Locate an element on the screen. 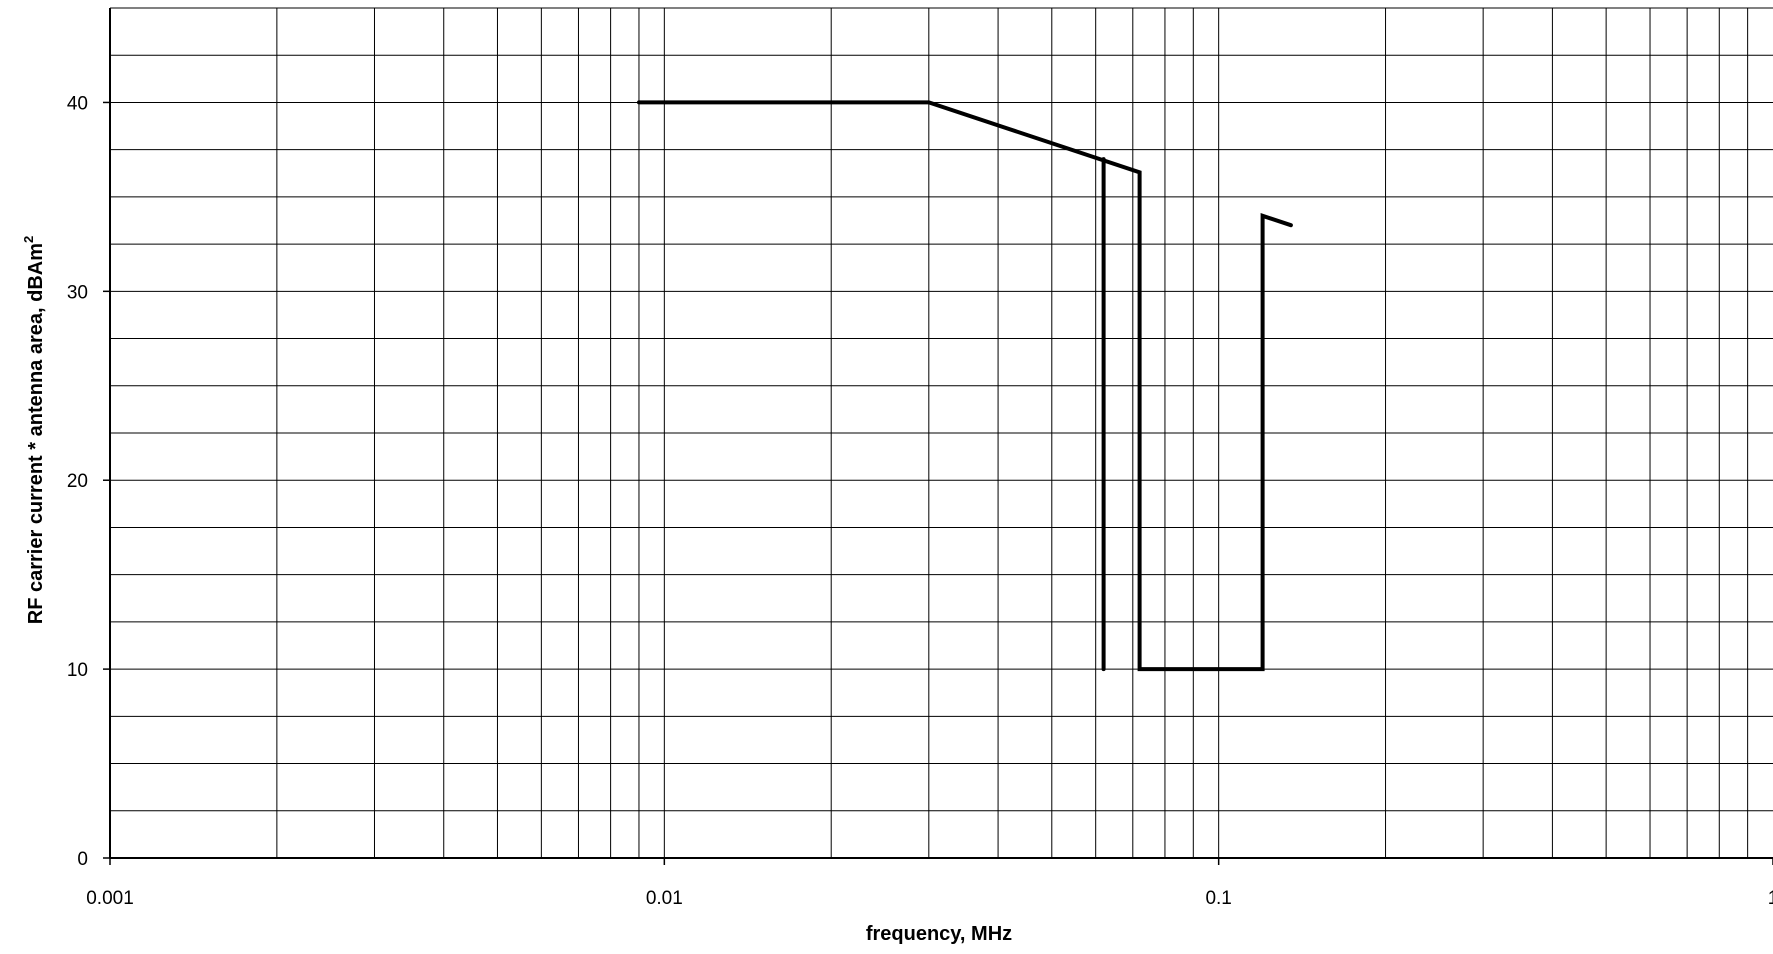 The height and width of the screenshot is (954, 1773). y-tick-label: 20 is located at coordinates (77, 481).